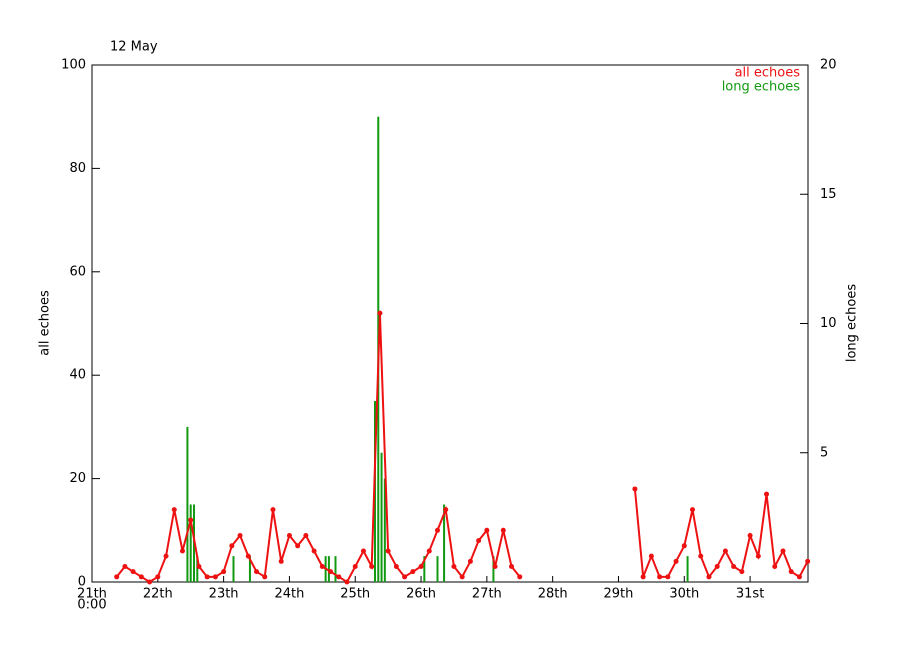 The image size is (900, 650). I want to click on legend-entry: all echoes, so click(768, 73).